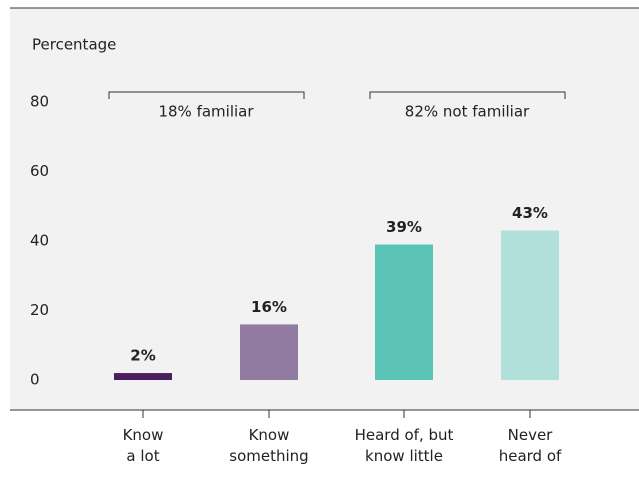 Image resolution: width=639 pixels, height=487 pixels. What do you see at coordinates (404, 456) in the screenshot?
I see `x-tick-label-line: know little` at bounding box center [404, 456].